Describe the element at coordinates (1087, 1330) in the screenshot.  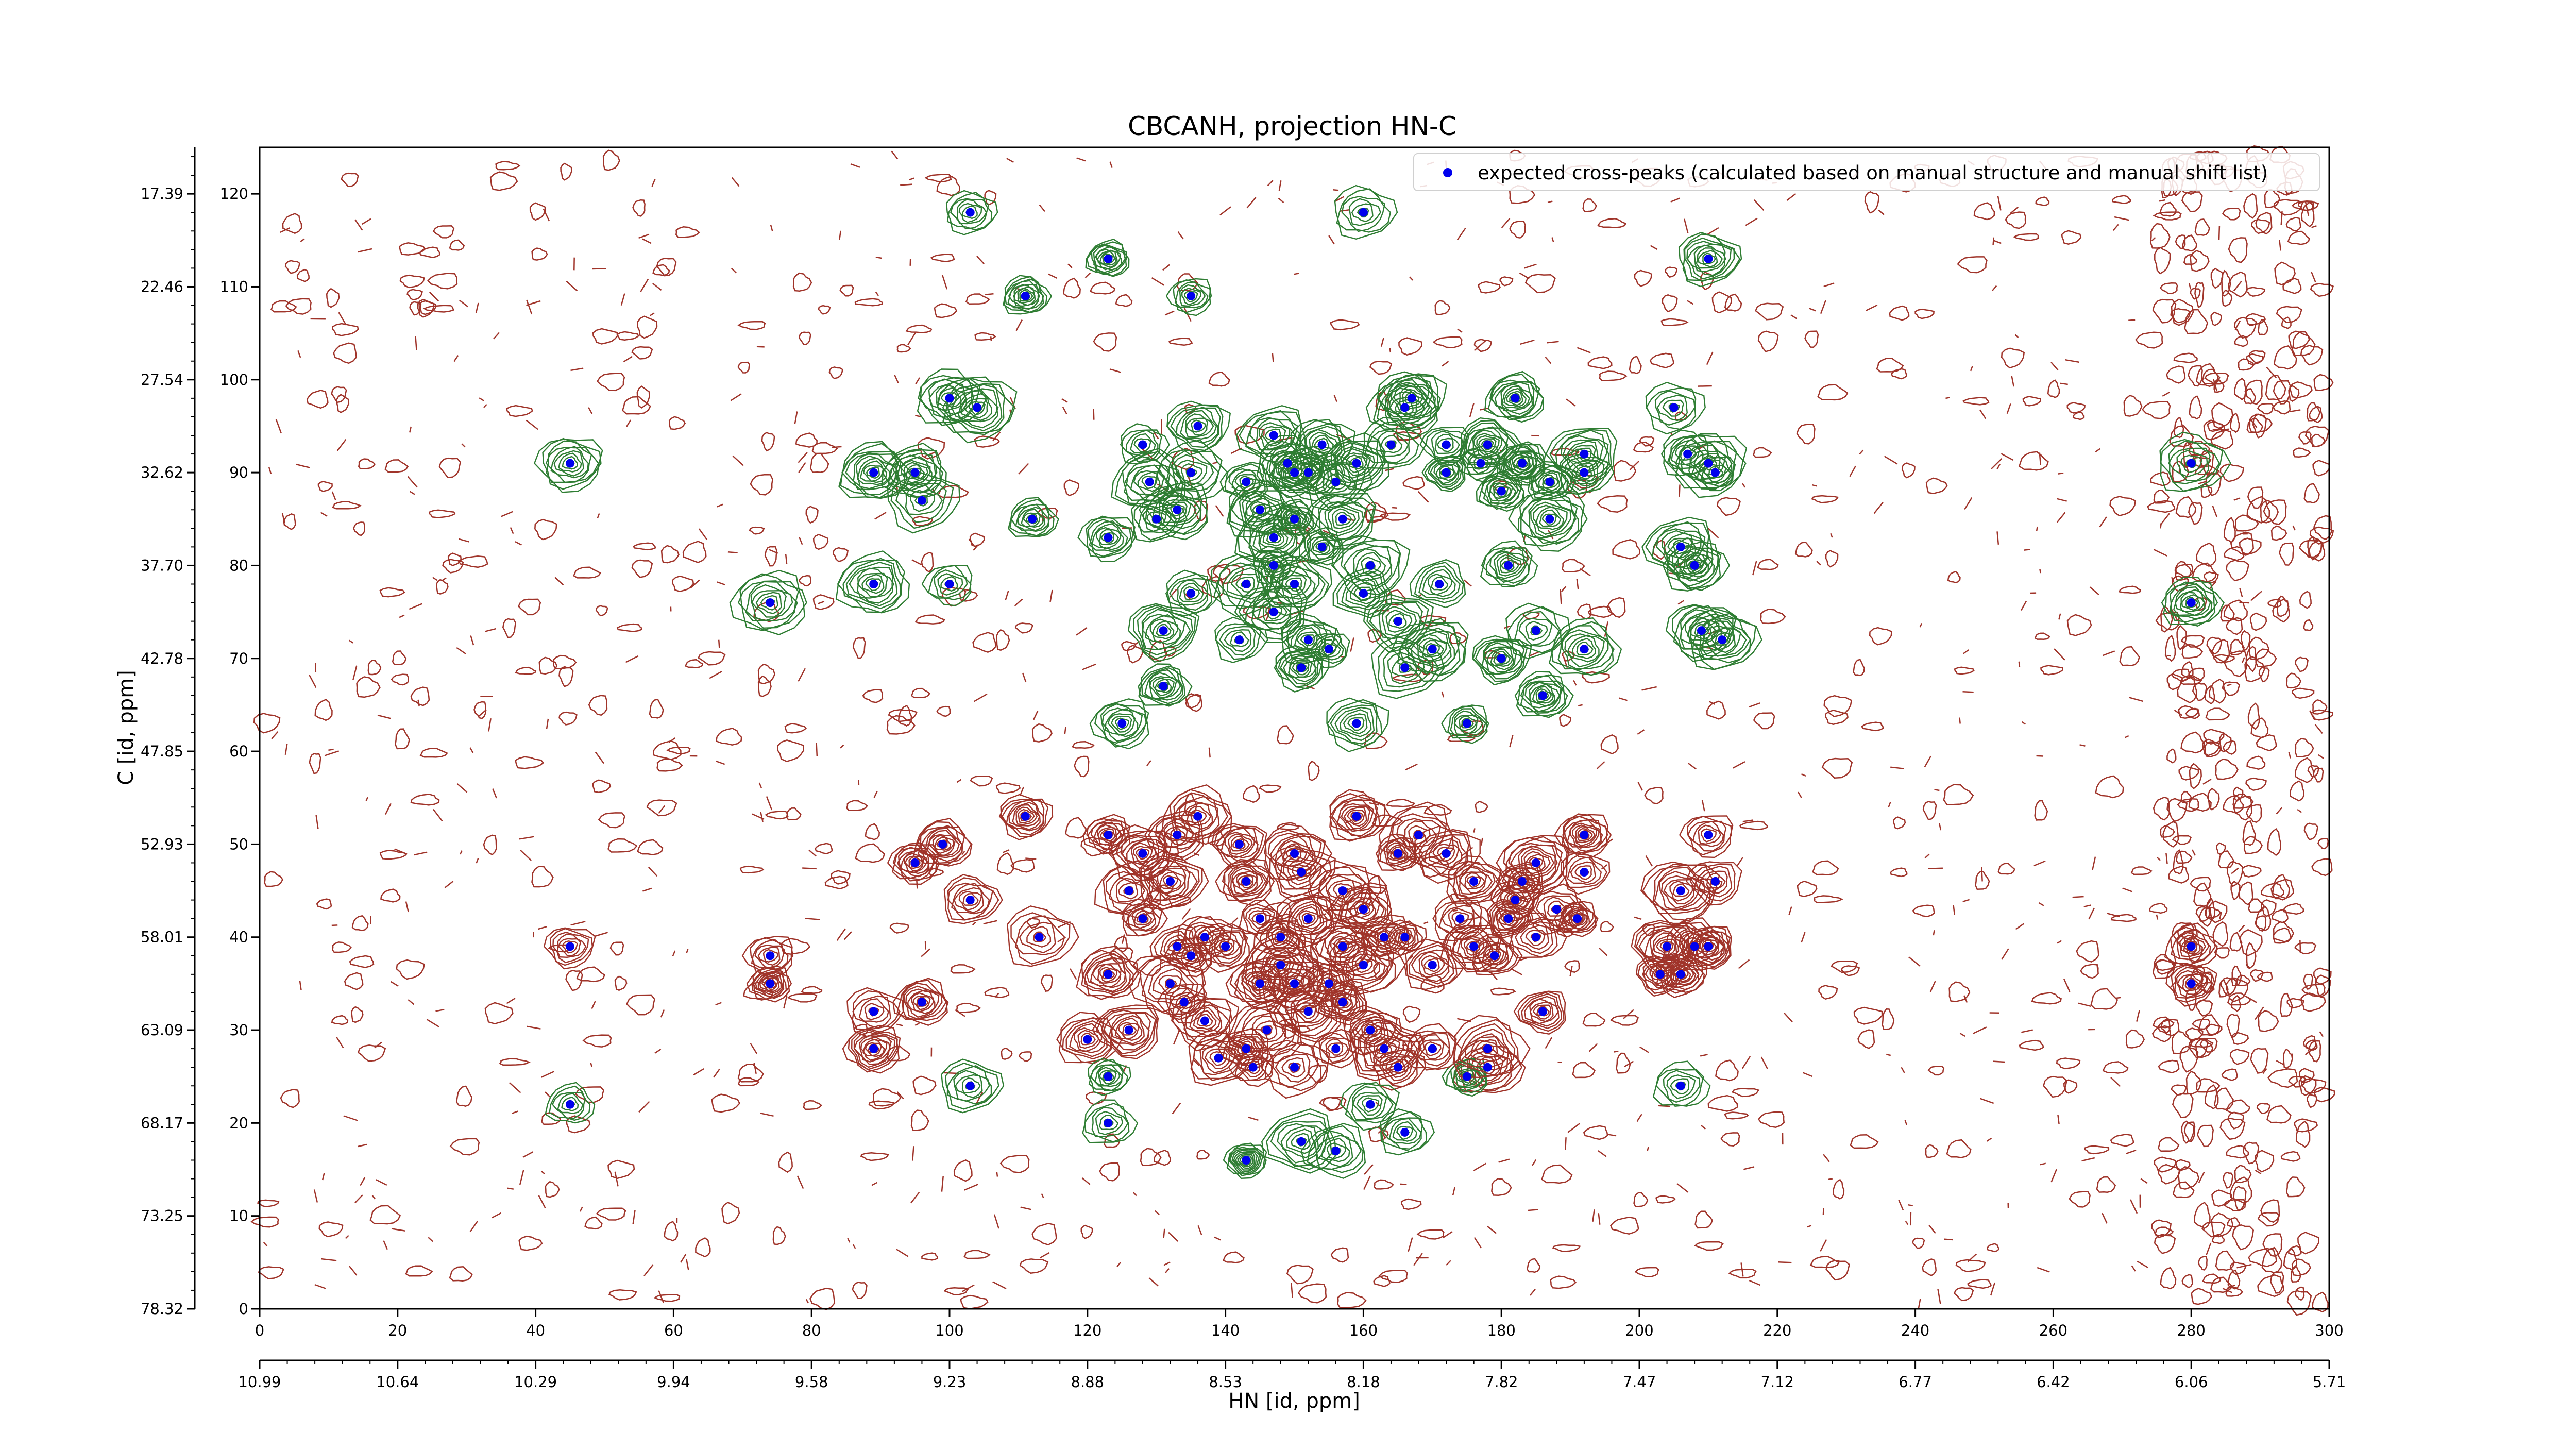
I see `x-index-tick-label: 120` at that location.